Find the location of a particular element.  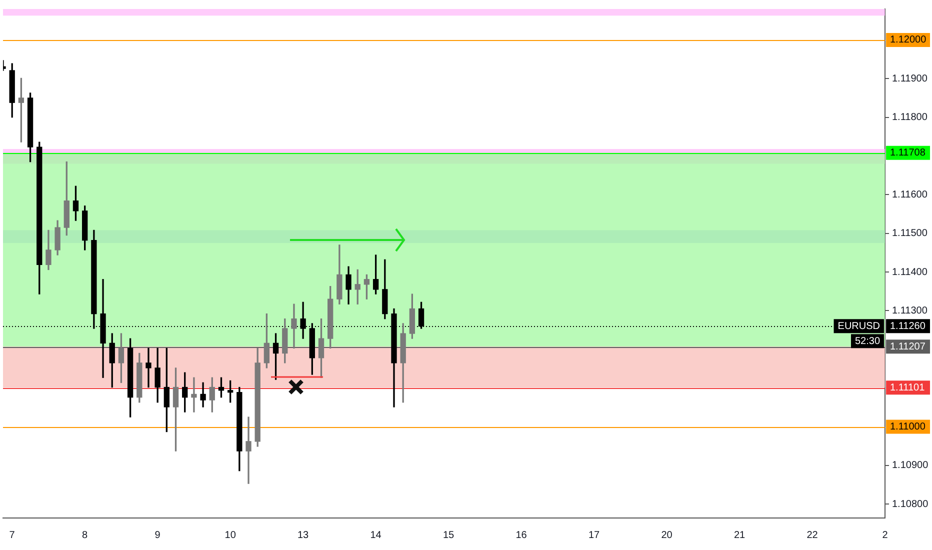

y-tick-label: 1.10900 is located at coordinates (910, 466).